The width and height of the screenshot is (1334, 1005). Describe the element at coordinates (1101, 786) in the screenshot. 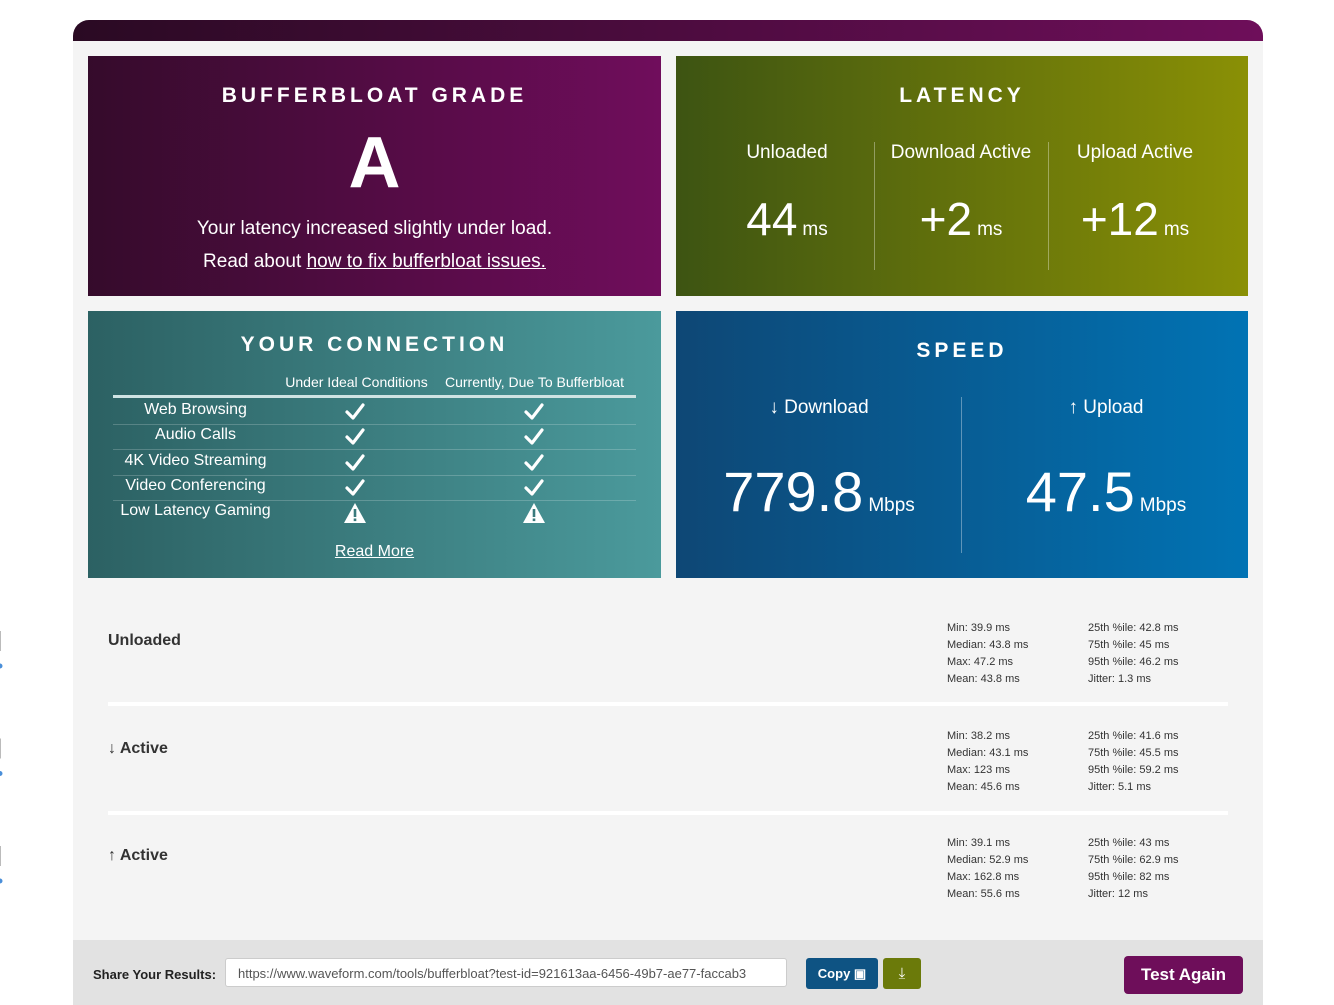

I see `stat-label: Jitter:` at that location.